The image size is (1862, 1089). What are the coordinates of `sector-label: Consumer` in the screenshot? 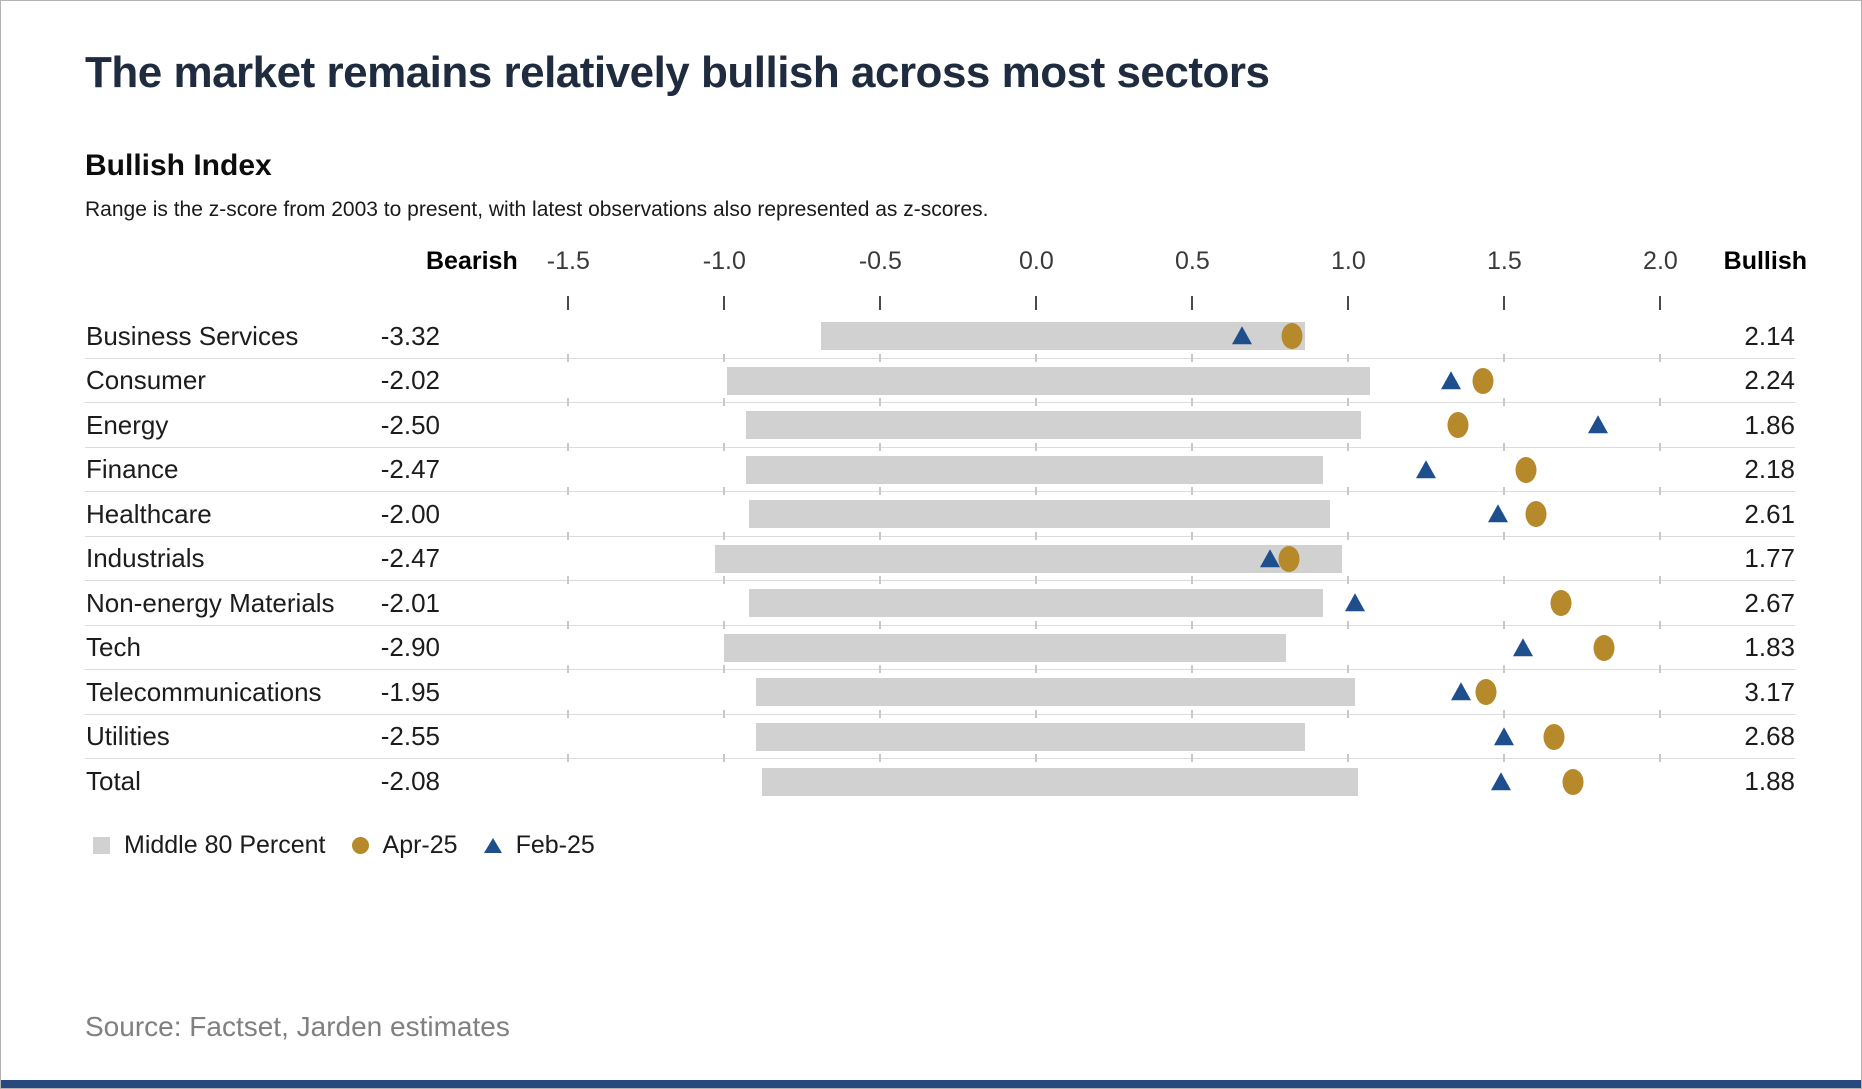 It's located at (146, 380).